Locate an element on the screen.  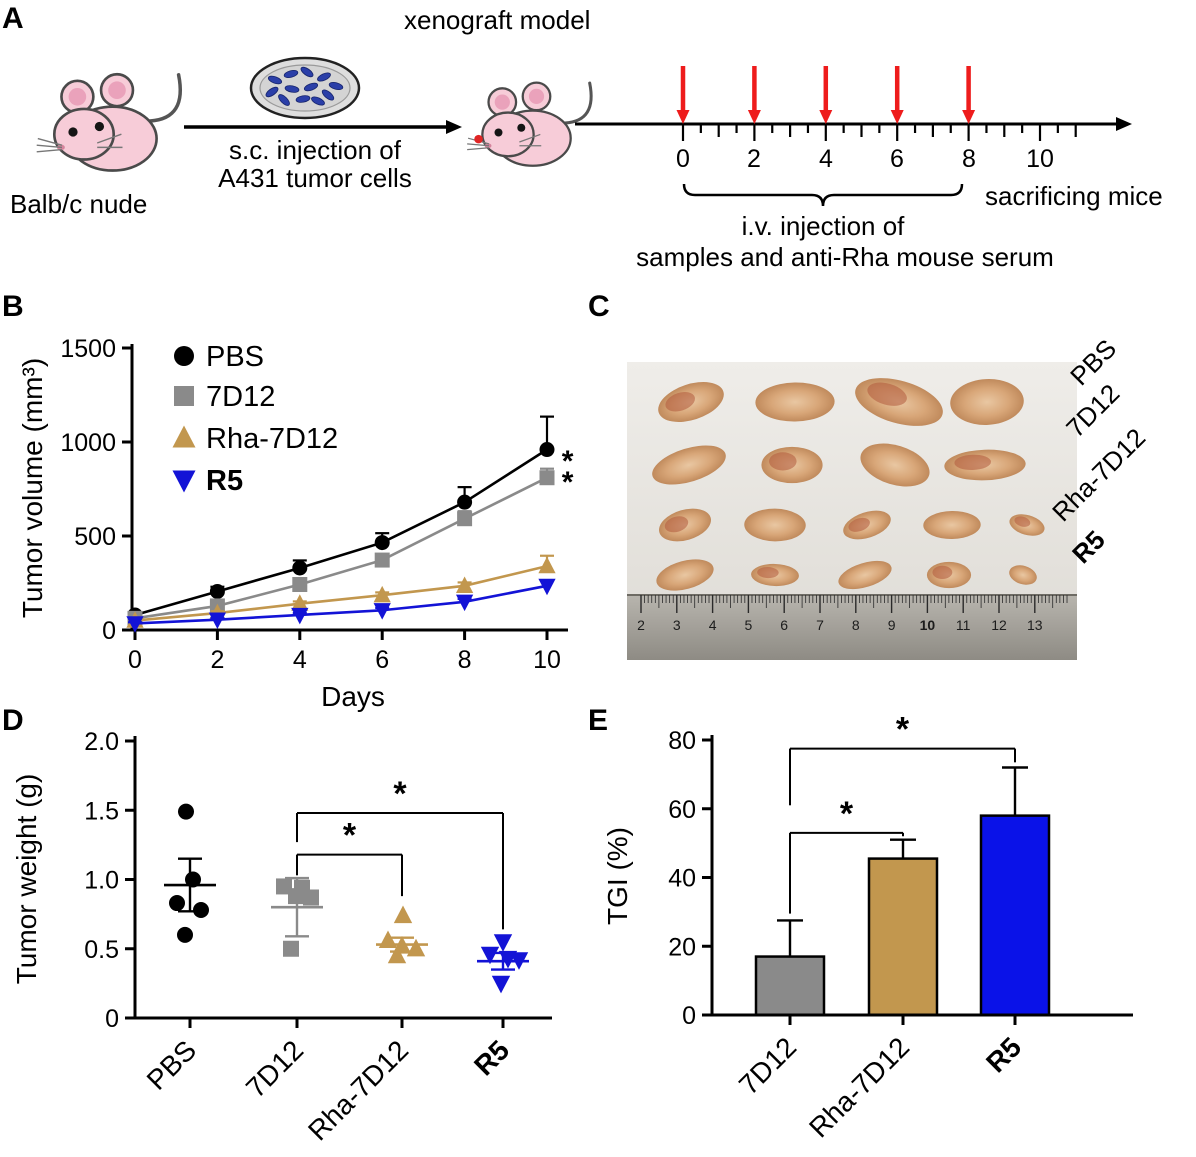
panel-d-label: D is located at coordinates (13, 720).